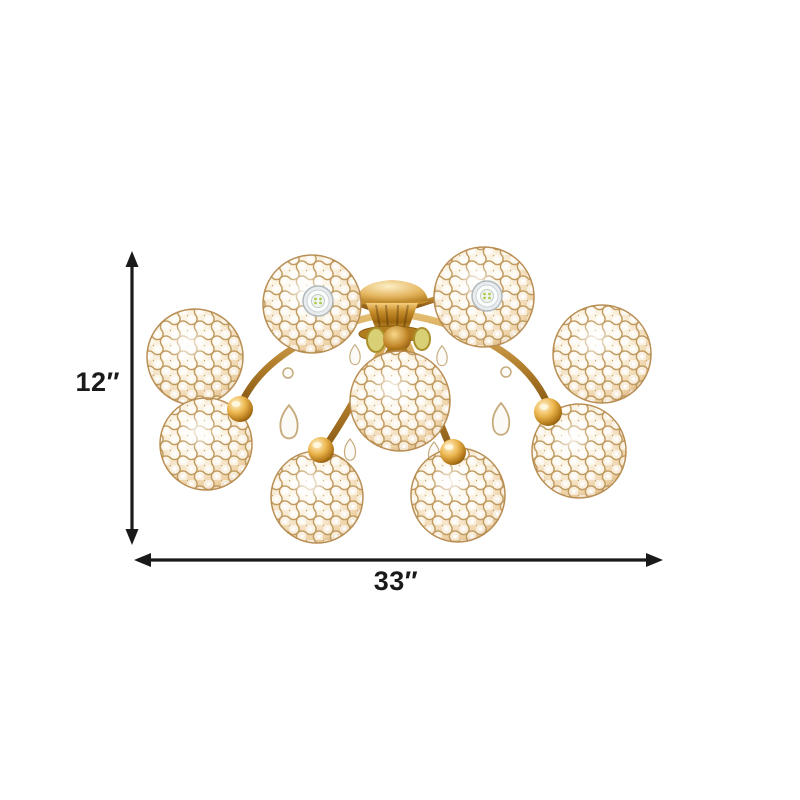  I want to click on crystal-drops, so click(395, 392).